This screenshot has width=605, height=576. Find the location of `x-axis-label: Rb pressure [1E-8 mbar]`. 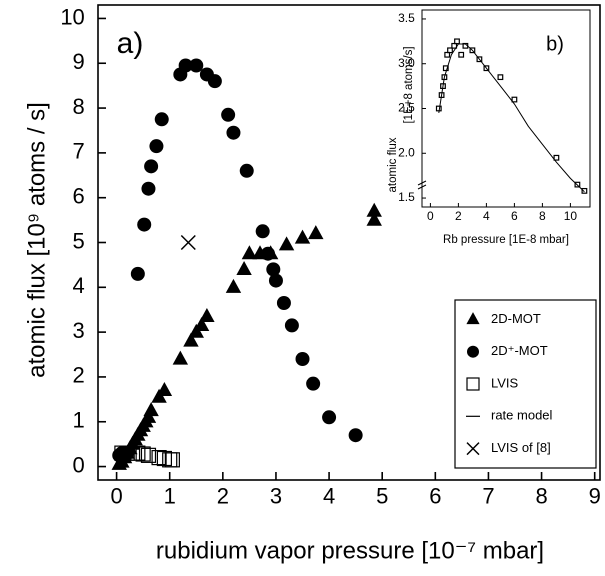

x-axis-label: Rb pressure [1E-8 mbar] is located at coordinates (506, 240).